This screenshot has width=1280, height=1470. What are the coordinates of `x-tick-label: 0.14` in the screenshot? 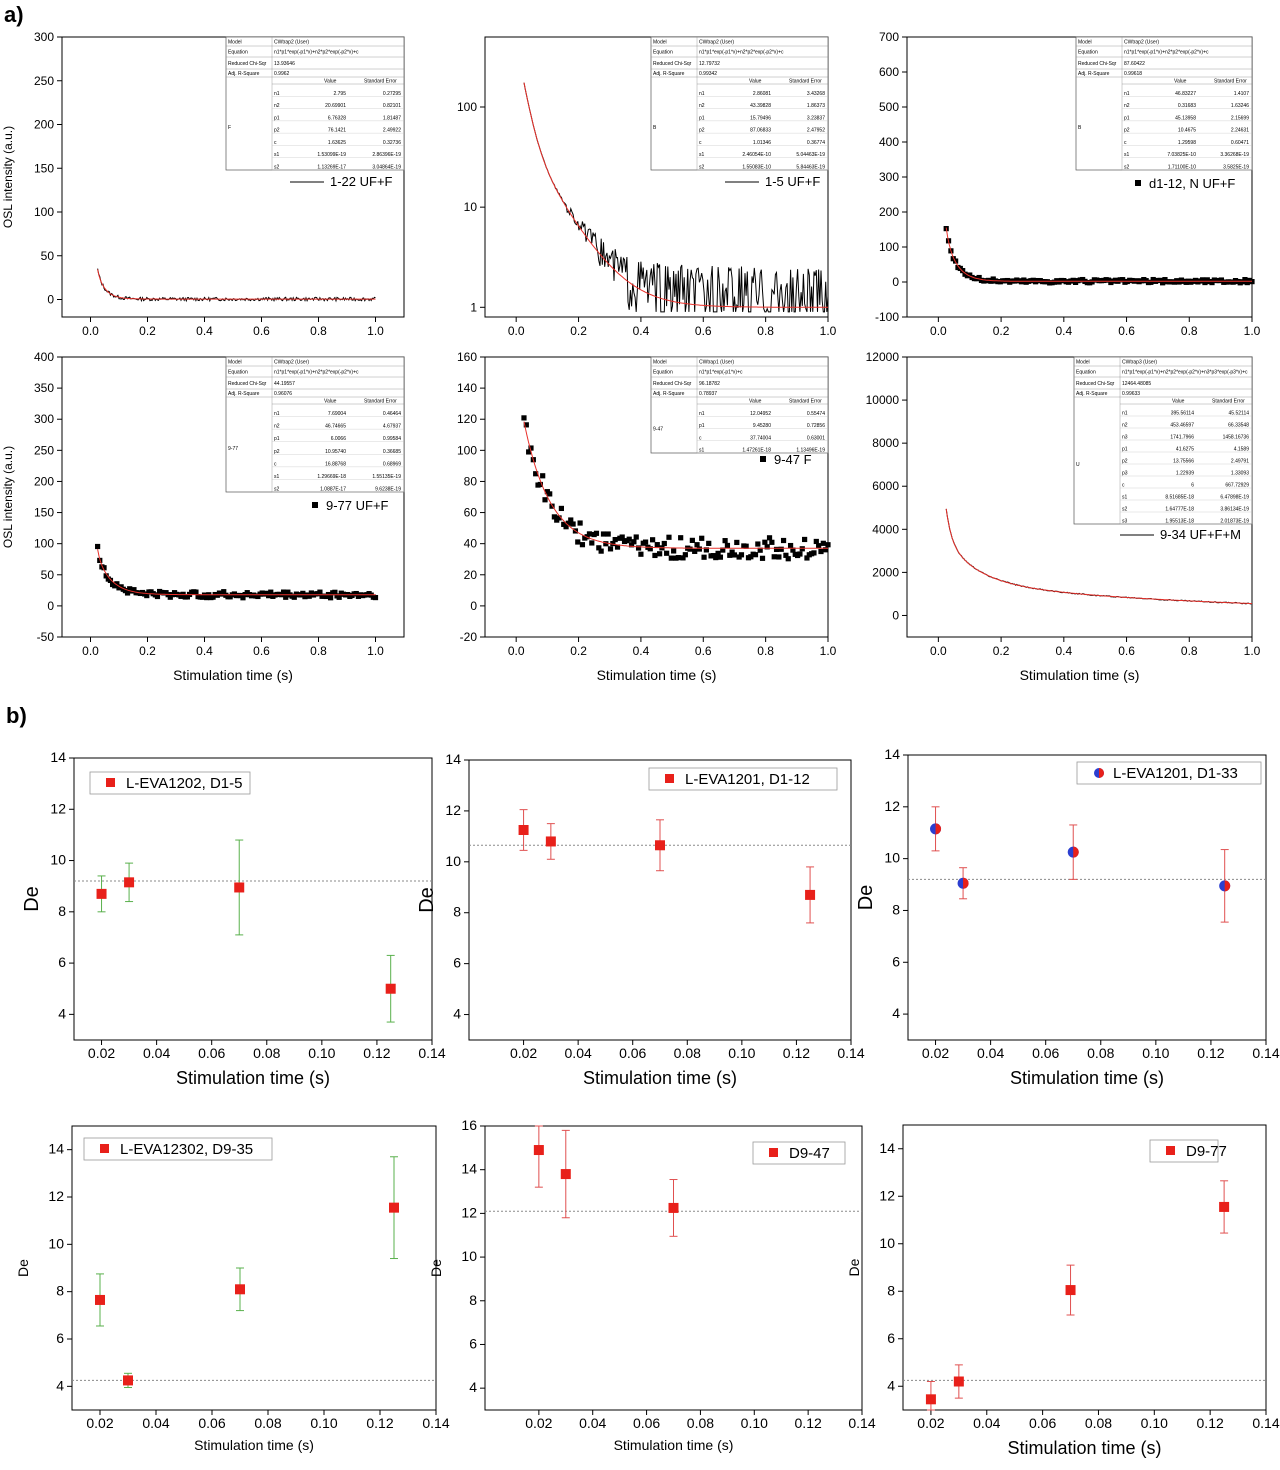 It's located at (861, 1423).